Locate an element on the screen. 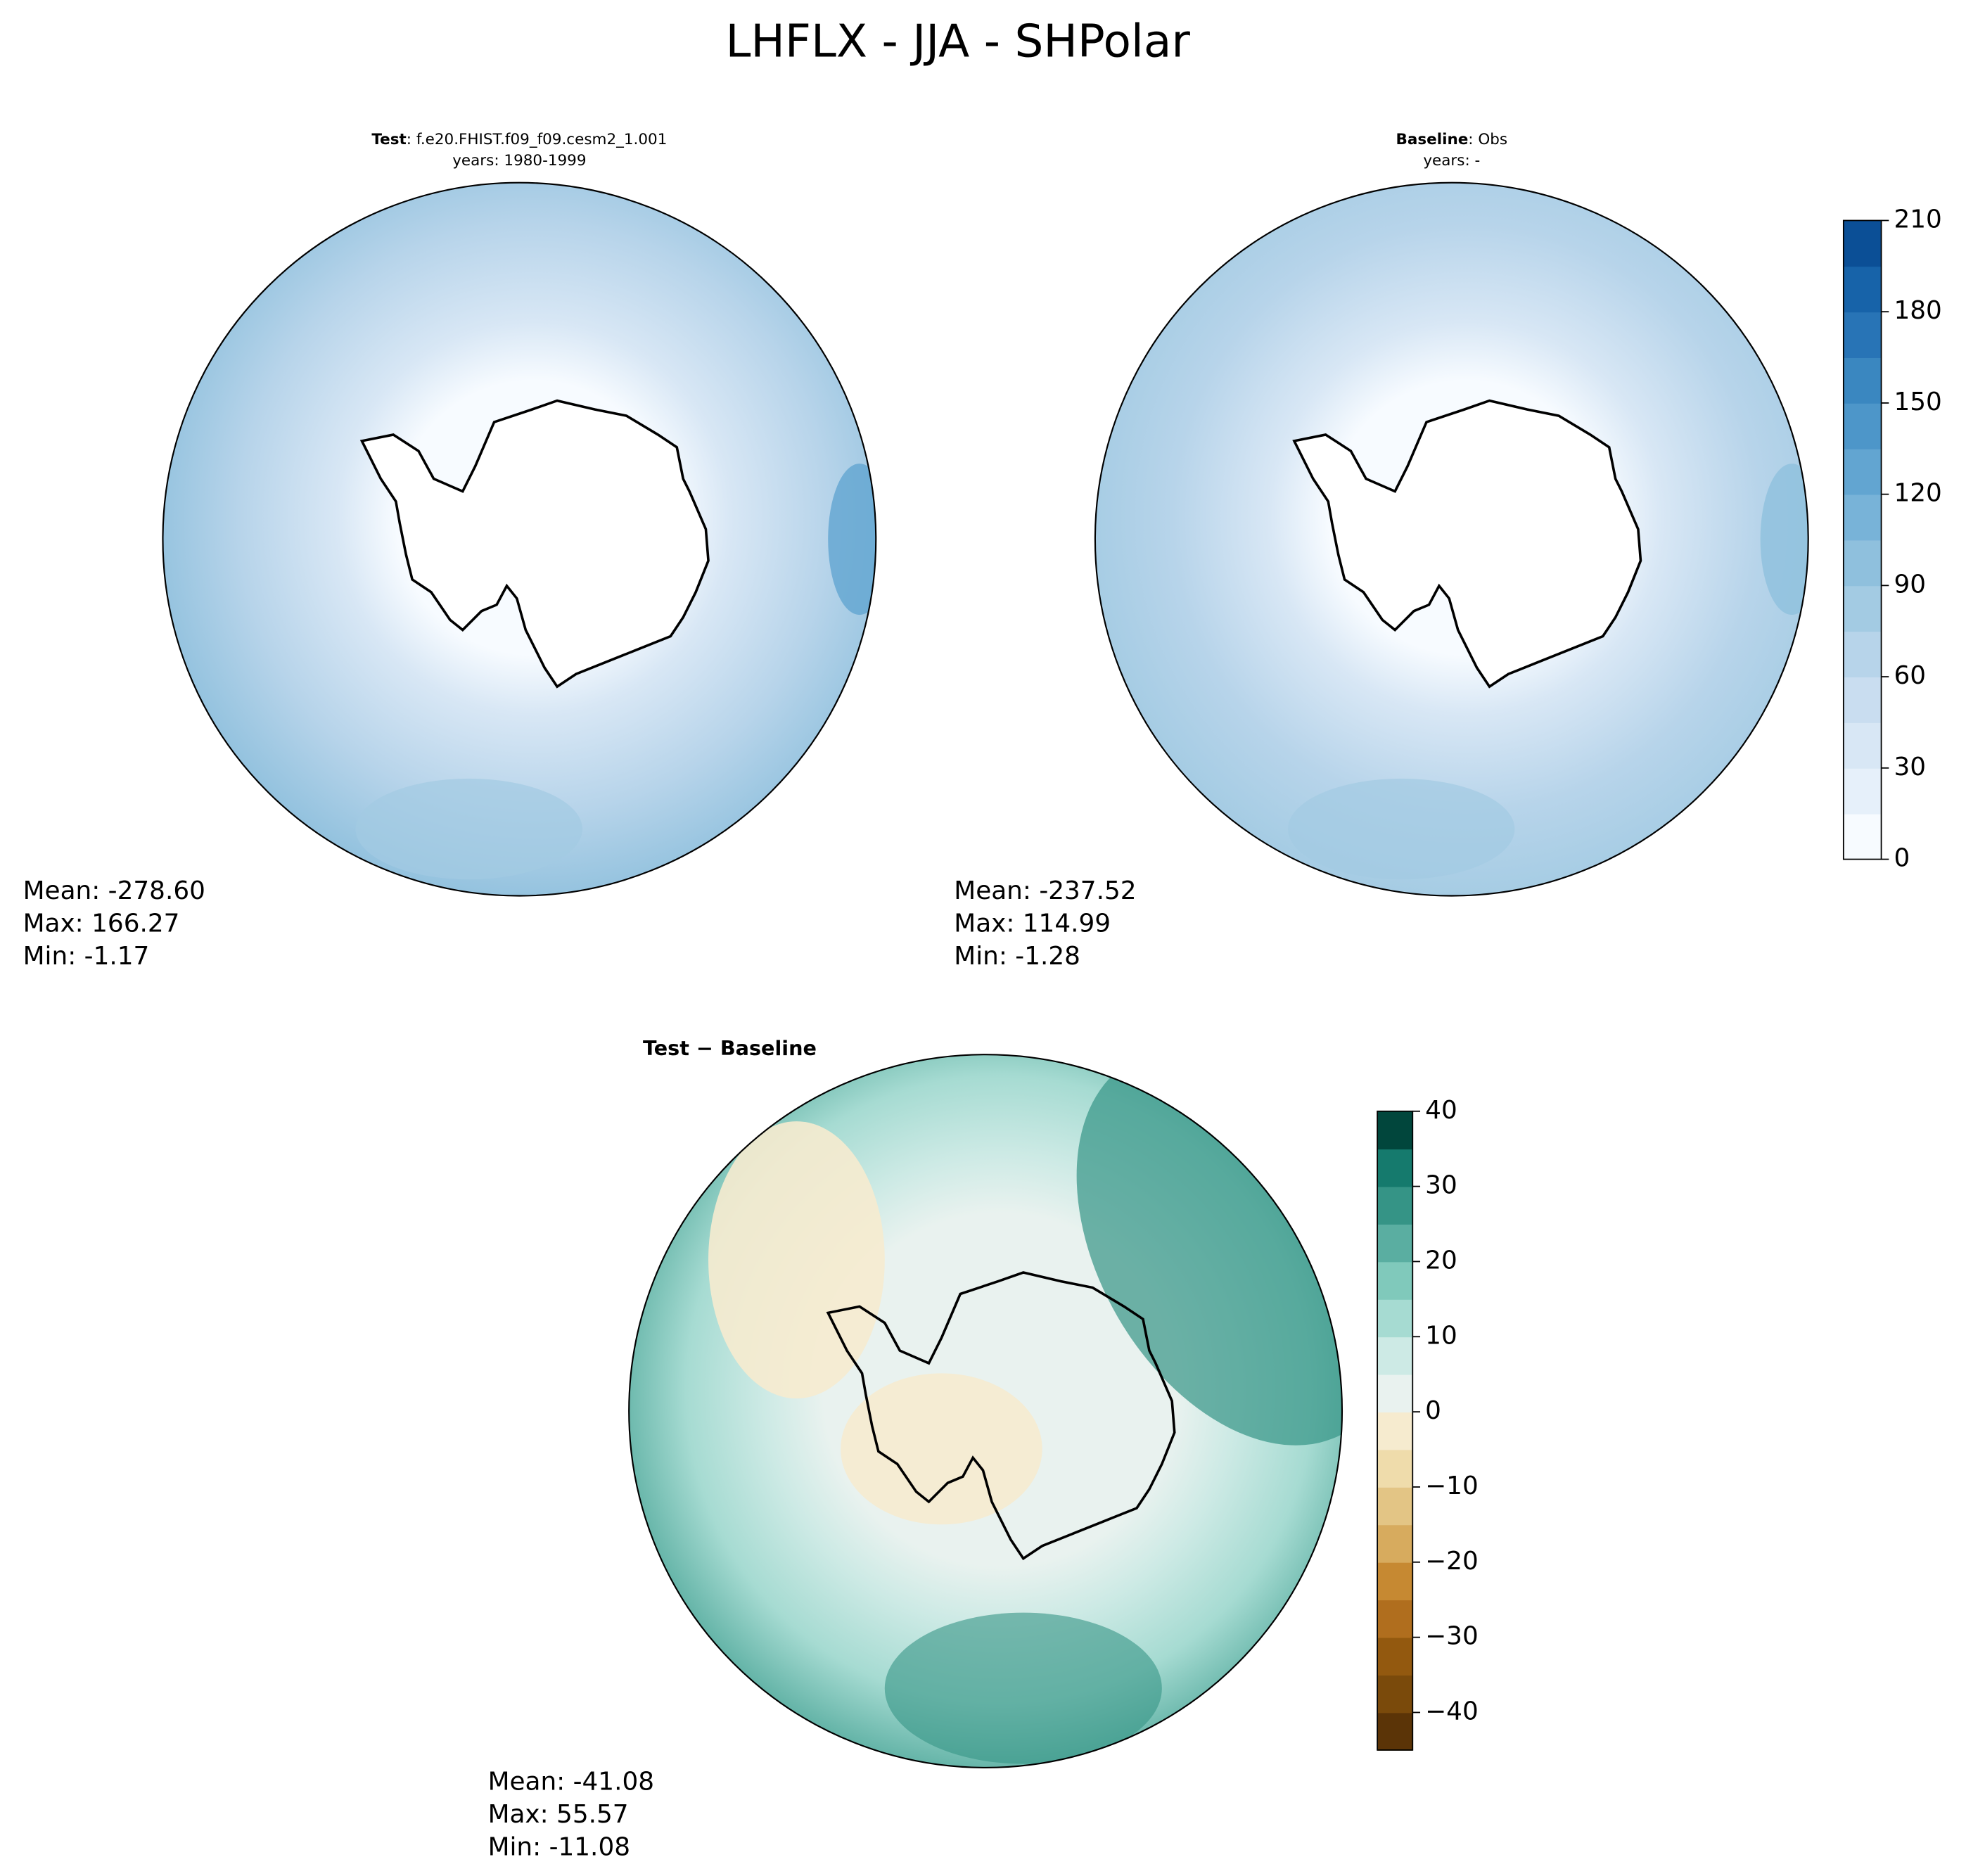 This screenshot has height=1876, width=1966. panel-stat: Mean: -278.60 is located at coordinates (114, 890).